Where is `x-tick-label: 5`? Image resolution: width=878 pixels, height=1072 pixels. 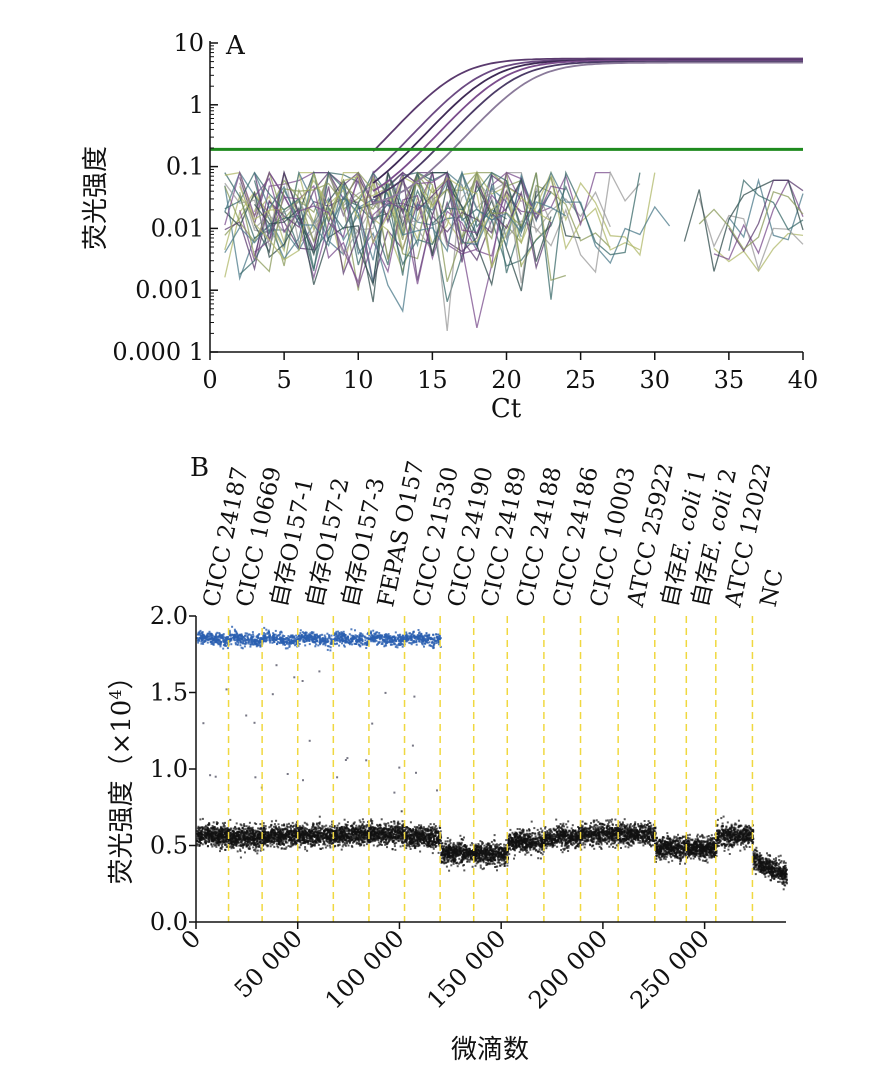 x-tick-label: 5 is located at coordinates (283, 380).